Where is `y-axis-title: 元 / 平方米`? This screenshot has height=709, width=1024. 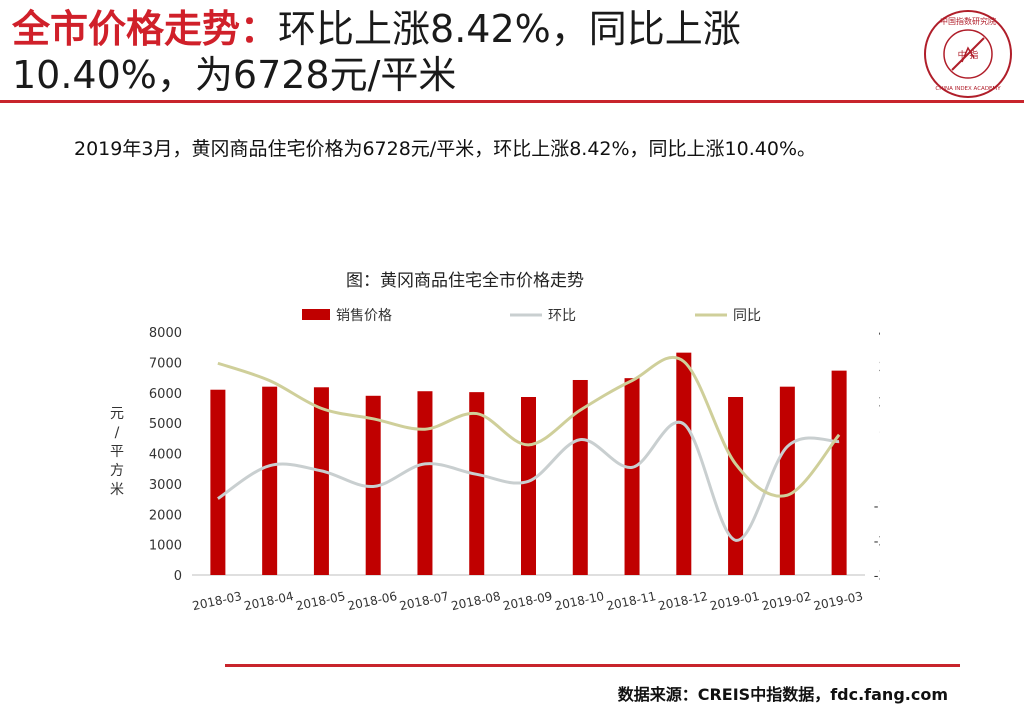 y-axis-title: 元 / 平方米 is located at coordinates (117, 452).